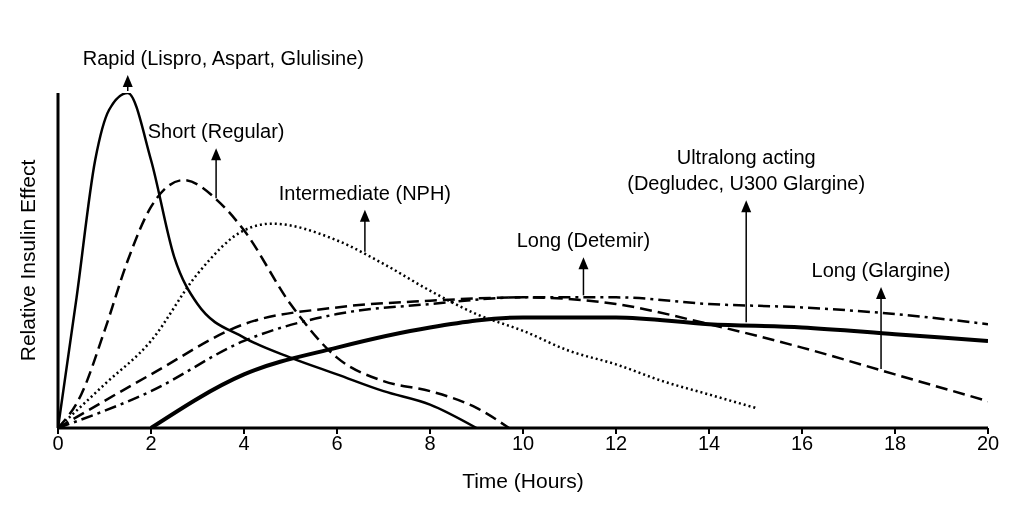 This screenshot has height=527, width=1017. I want to click on x-tick-label: 6, so click(337, 443).